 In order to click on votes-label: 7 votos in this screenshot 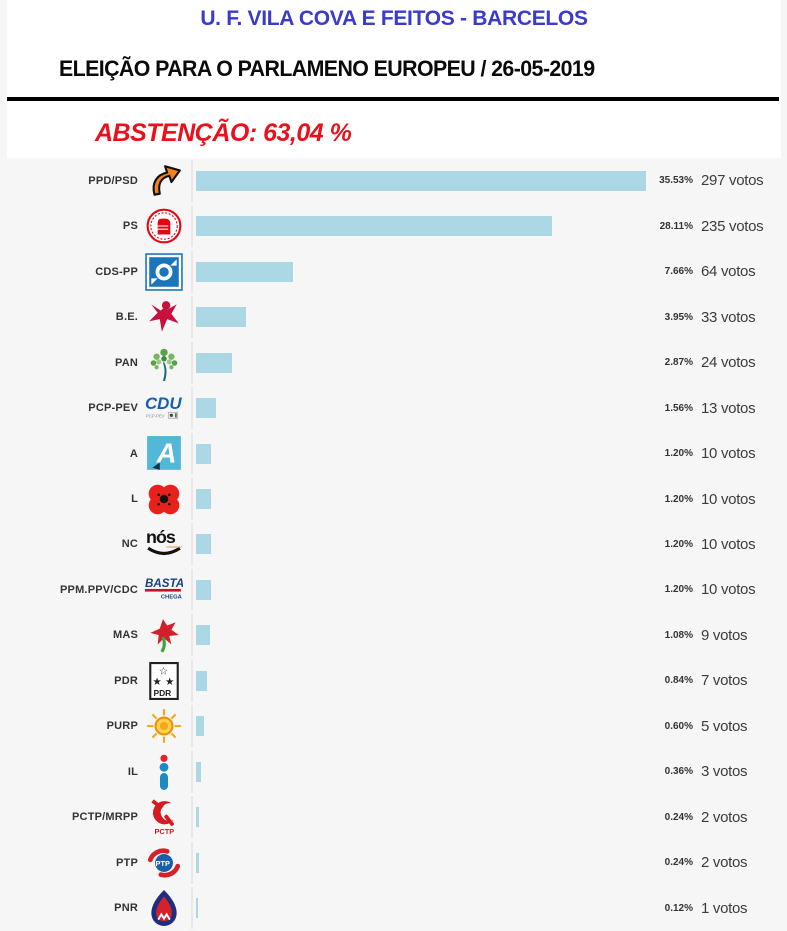, I will do `click(724, 681)`.